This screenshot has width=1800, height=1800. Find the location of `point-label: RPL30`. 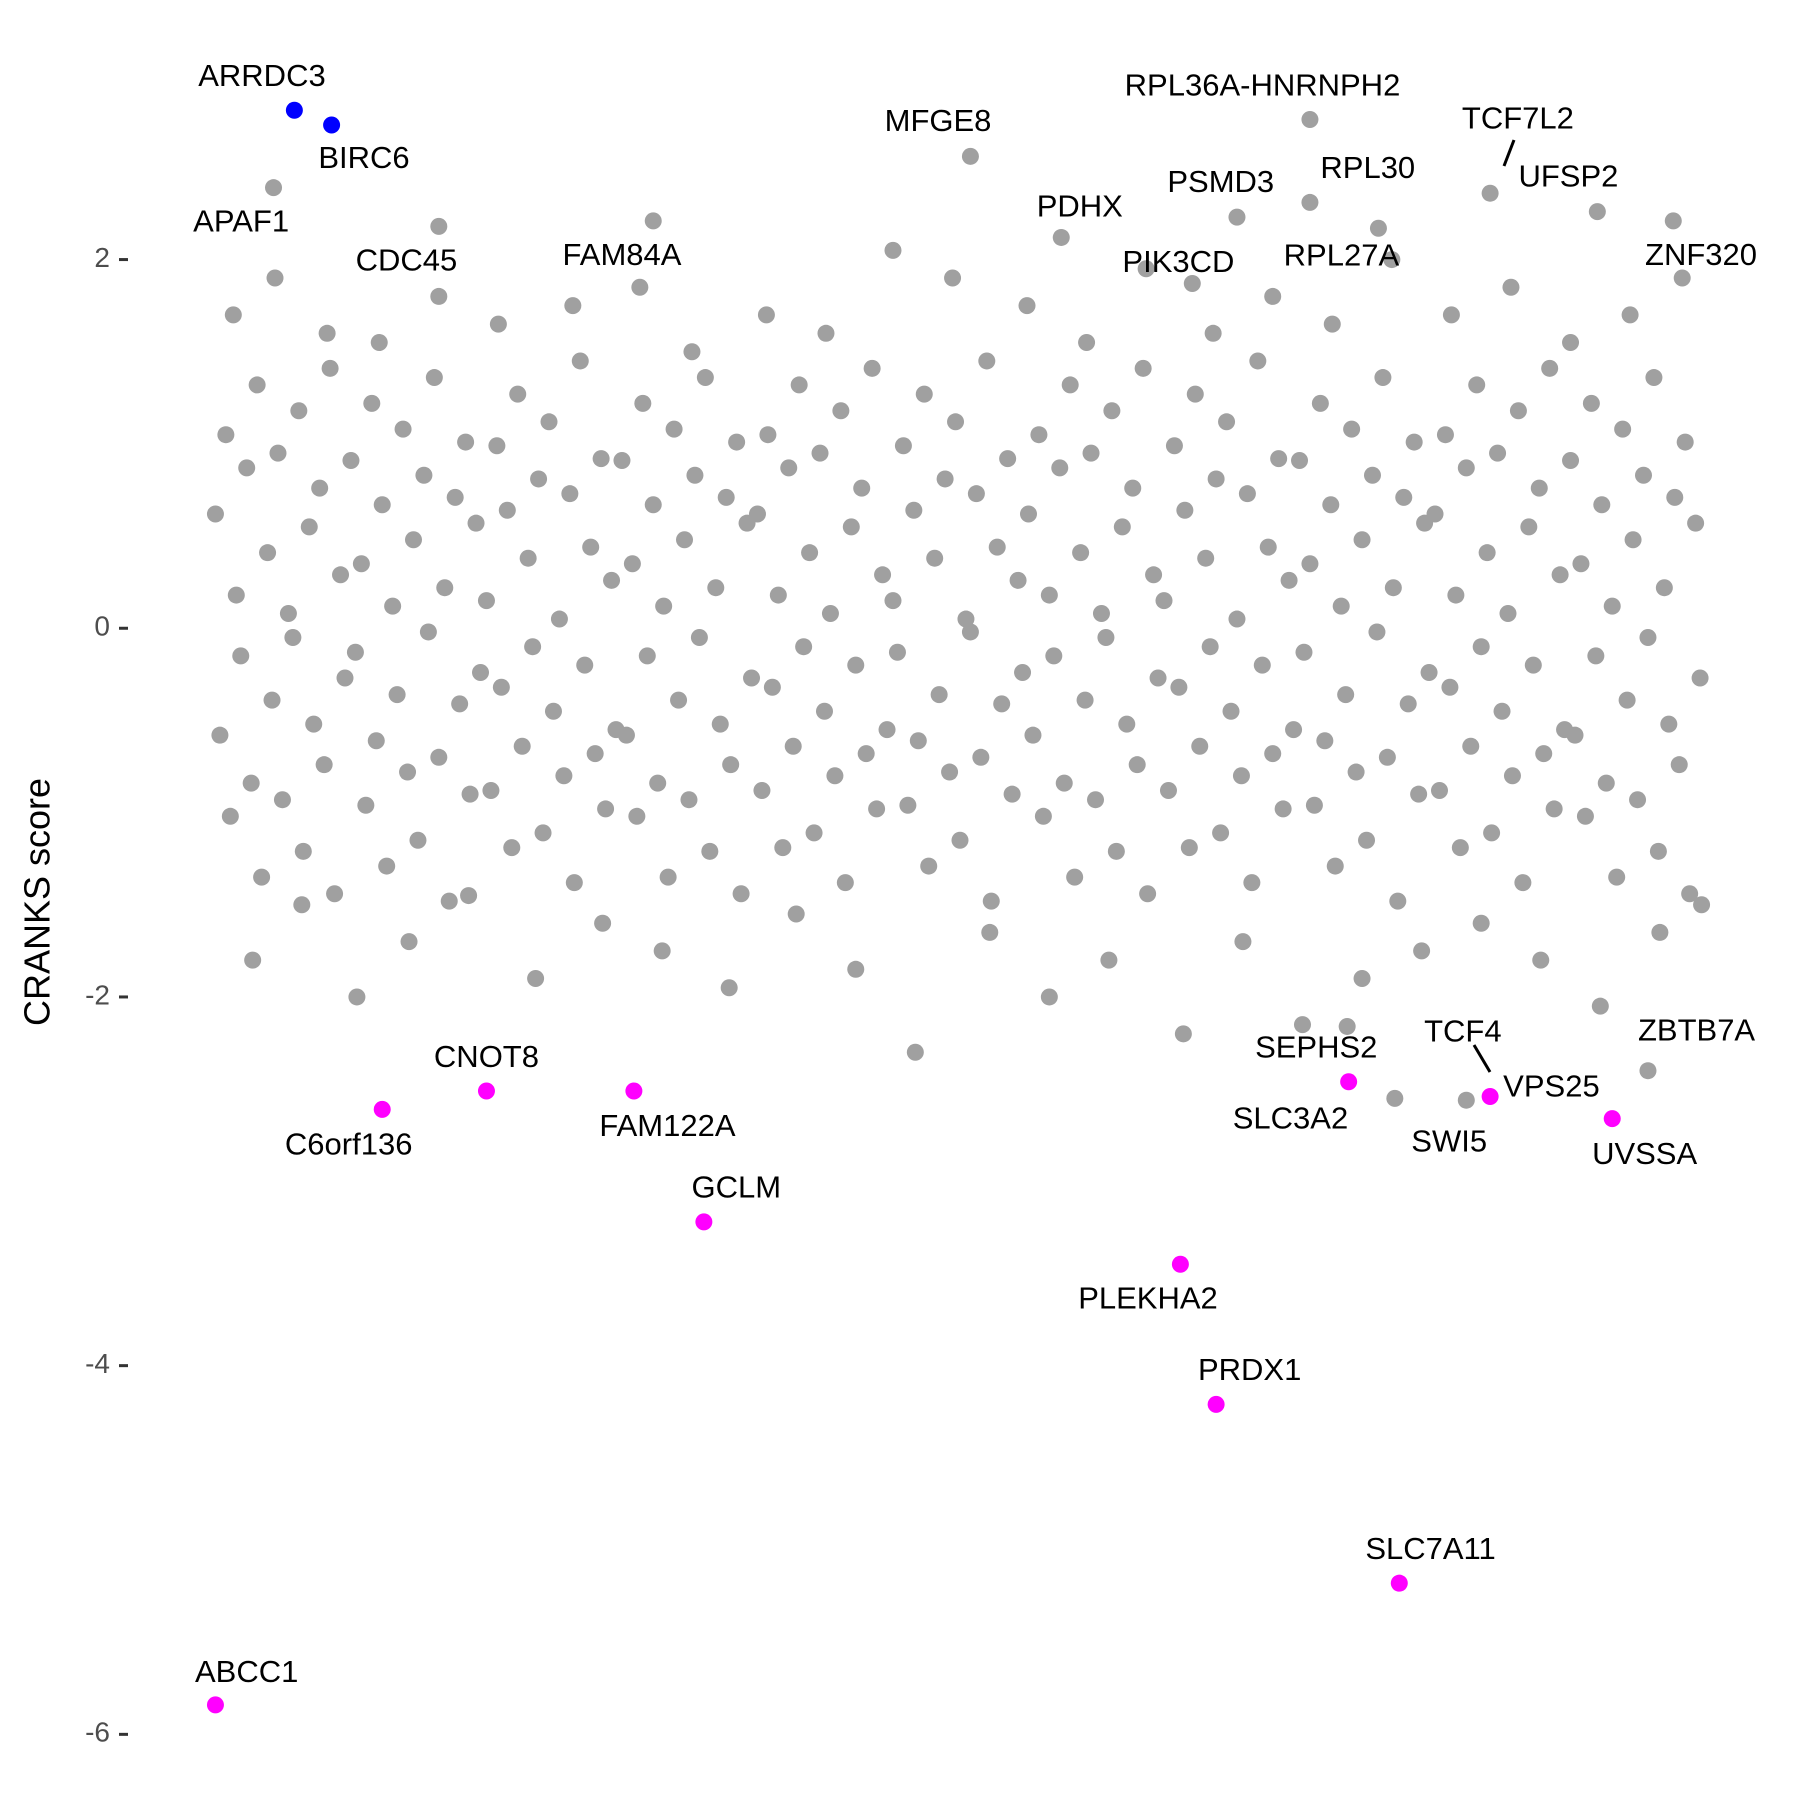

point-label: RPL30 is located at coordinates (1367, 167).